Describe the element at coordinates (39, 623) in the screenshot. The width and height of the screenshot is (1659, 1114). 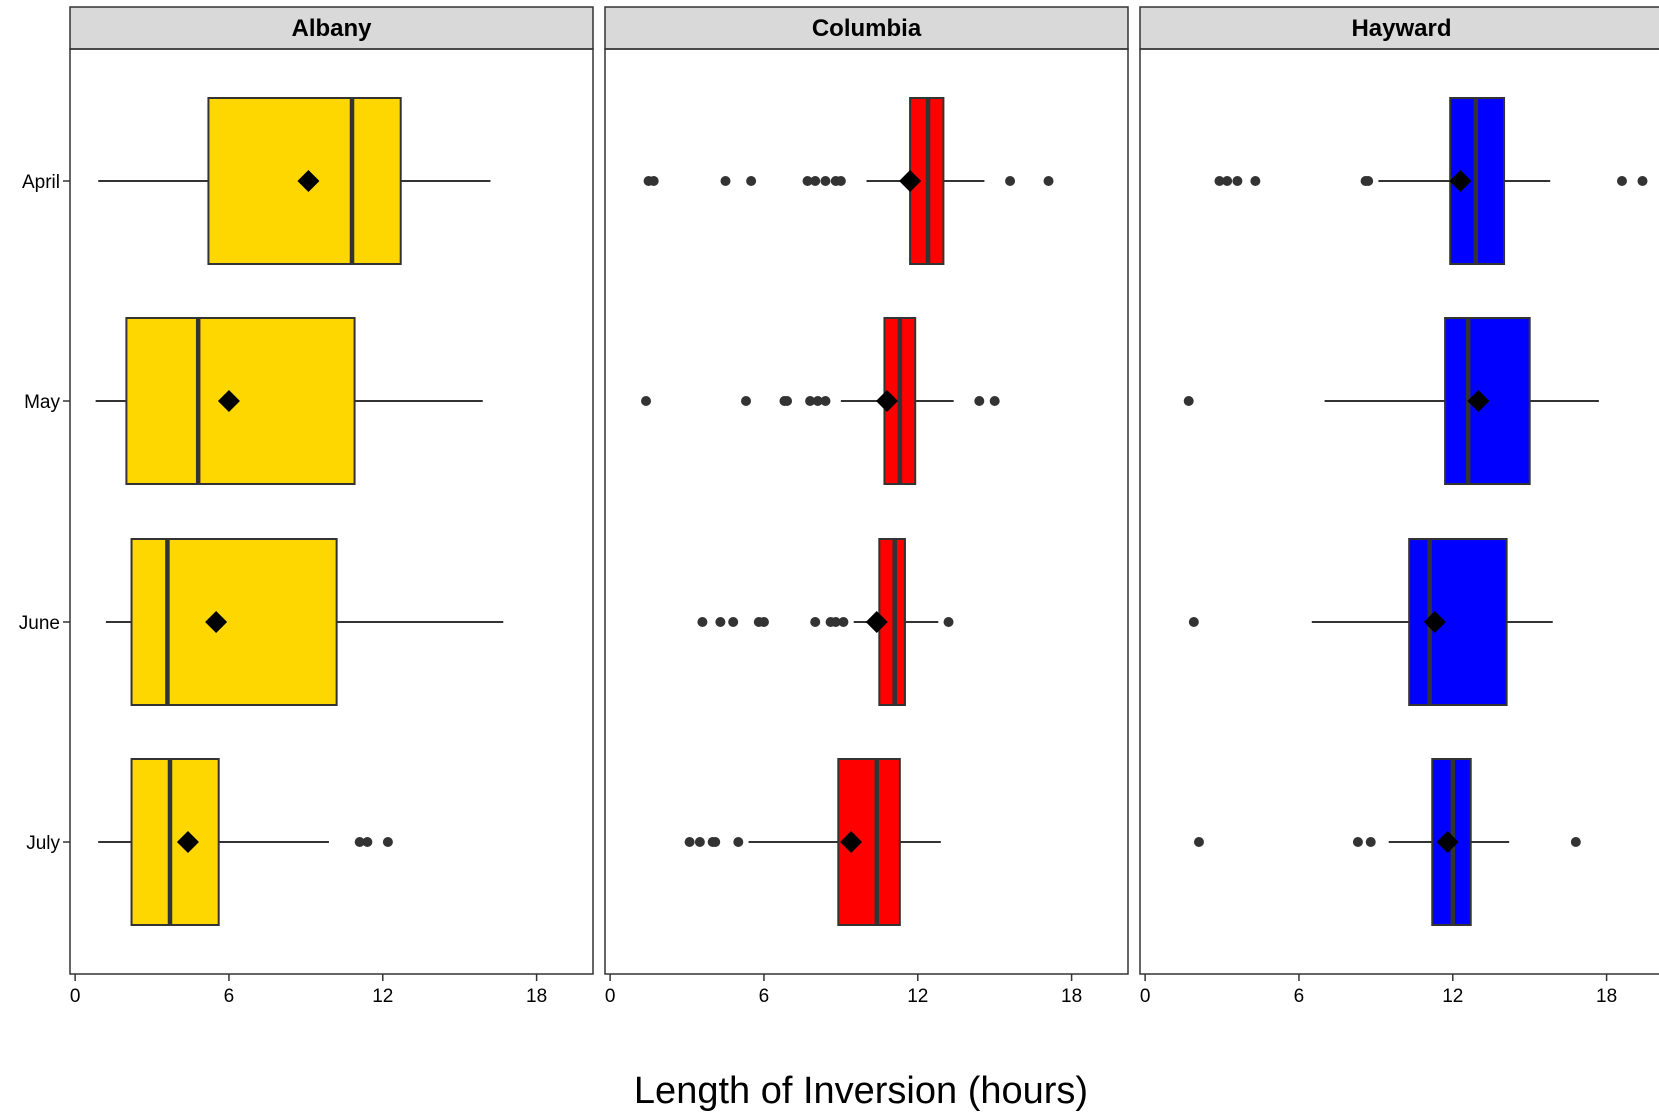
I see `y-tick-label: June` at that location.